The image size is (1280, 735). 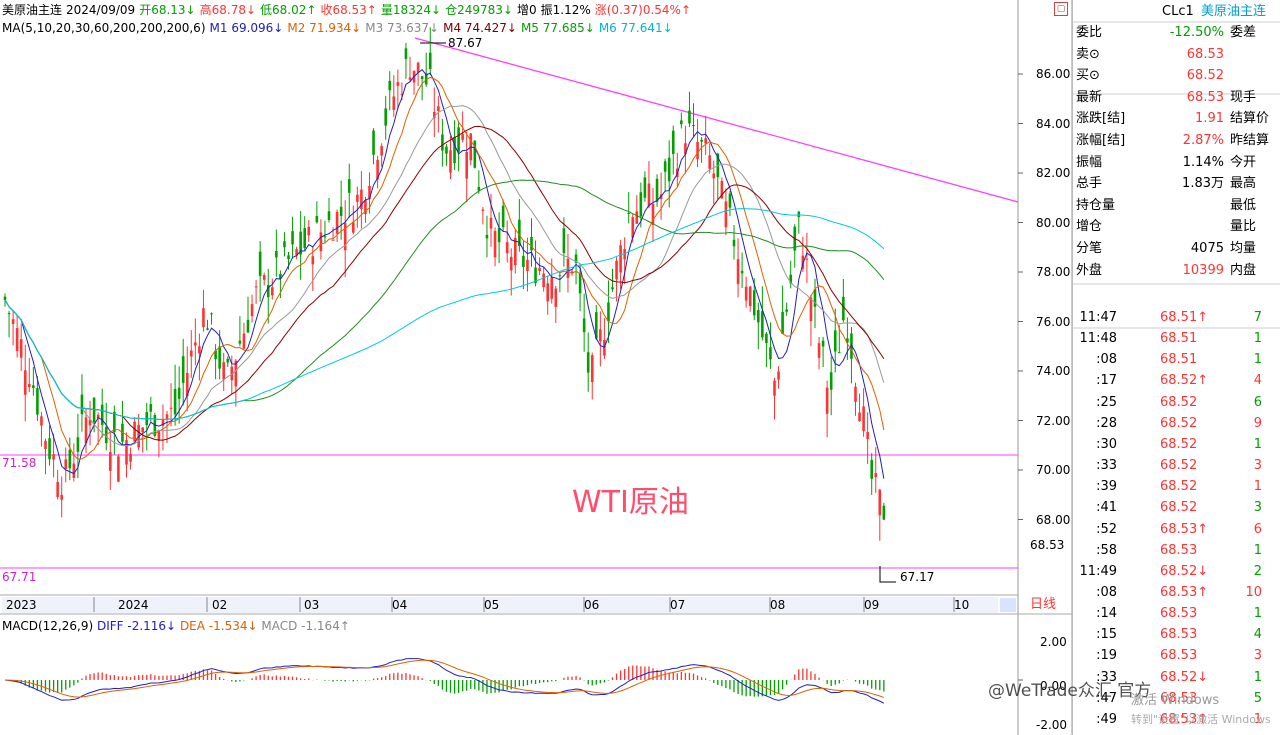 I want to click on tick-time: :08, so click(x=1106, y=360).